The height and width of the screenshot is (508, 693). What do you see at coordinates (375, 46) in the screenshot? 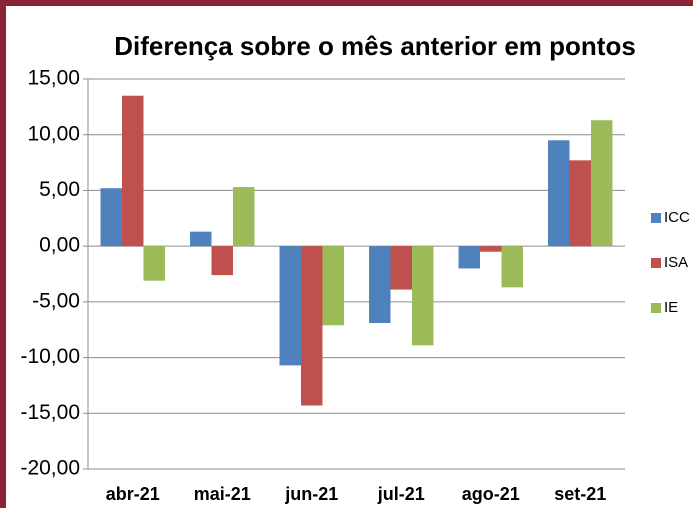
I see `chart-title: Diferença sobre o mês anterior em pontos` at bounding box center [375, 46].